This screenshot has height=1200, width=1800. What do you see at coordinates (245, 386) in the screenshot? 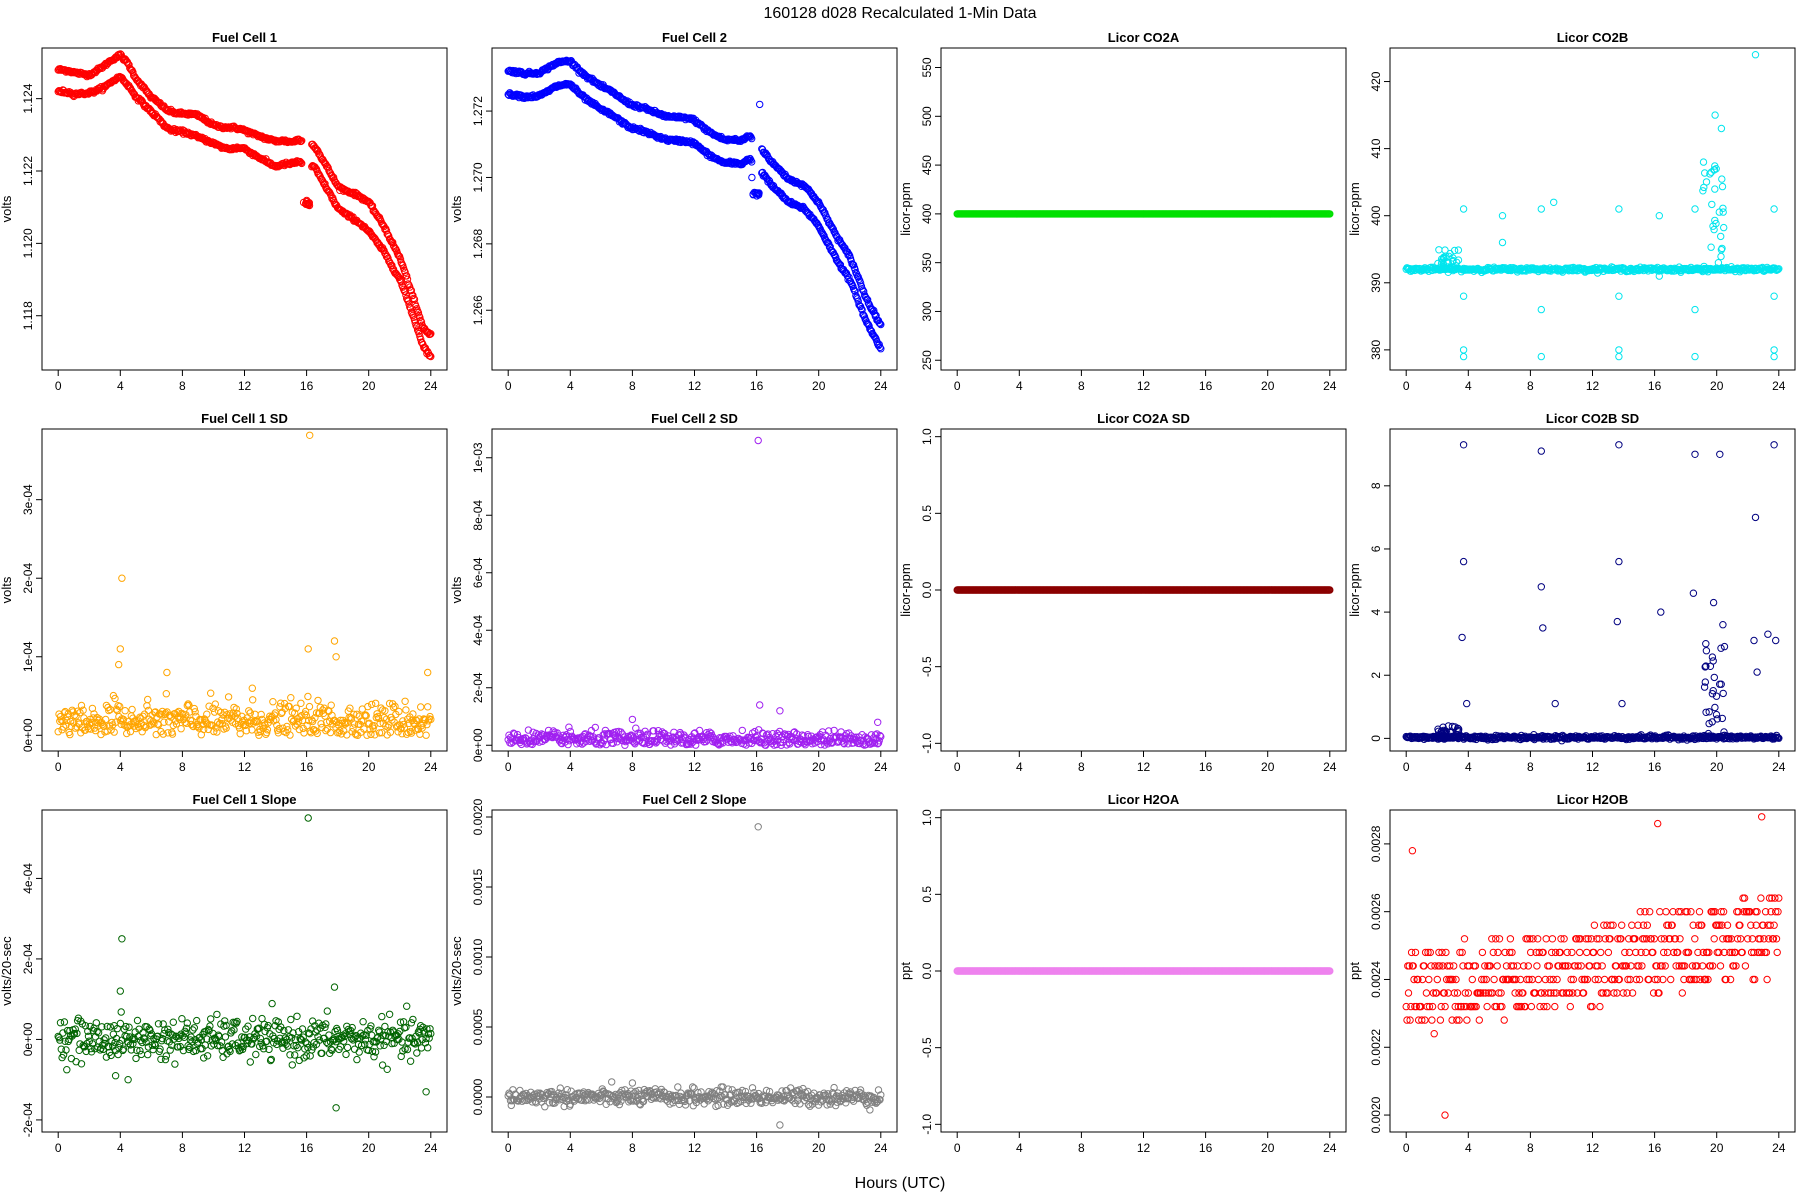
I see `x-tick-label: 12` at bounding box center [245, 386].